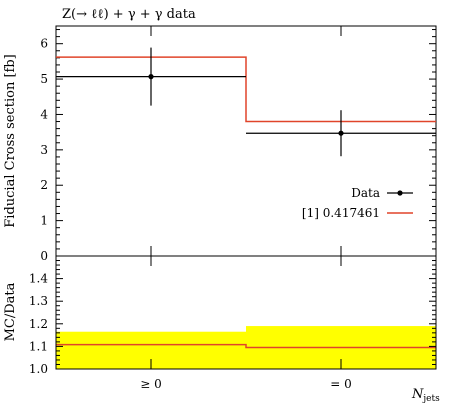  I want to click on x-axis-label: Njets, so click(425, 395).